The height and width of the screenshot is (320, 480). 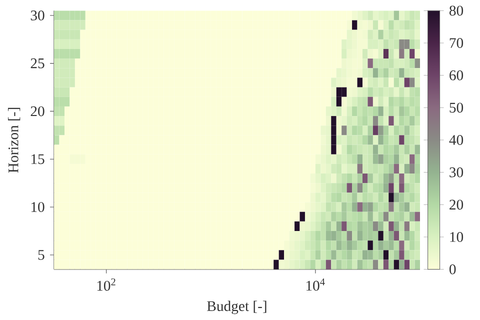 I want to click on color-bar-label: 50, so click(x=457, y=107).